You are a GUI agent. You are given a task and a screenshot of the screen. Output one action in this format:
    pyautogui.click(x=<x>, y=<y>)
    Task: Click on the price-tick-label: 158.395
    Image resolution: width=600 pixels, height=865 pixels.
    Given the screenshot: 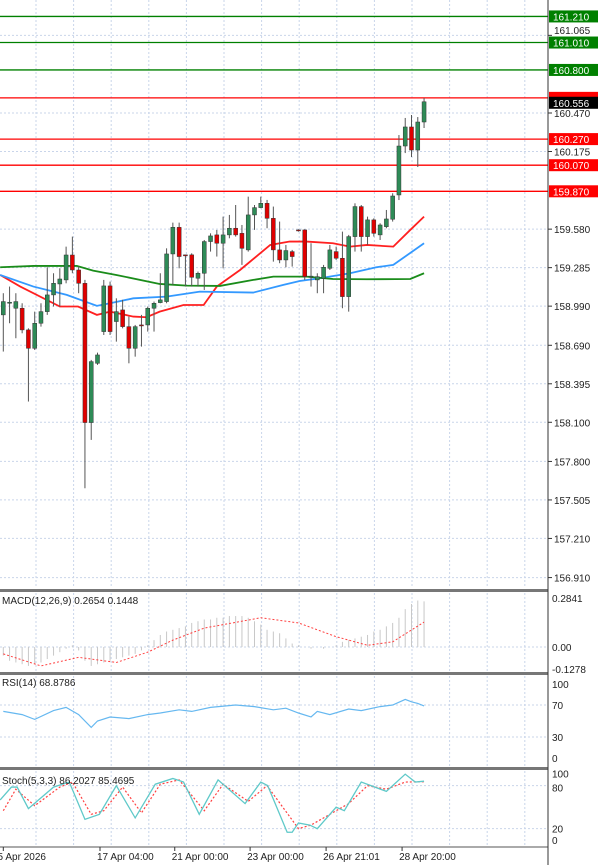 What is the action you would take?
    pyautogui.click(x=572, y=385)
    